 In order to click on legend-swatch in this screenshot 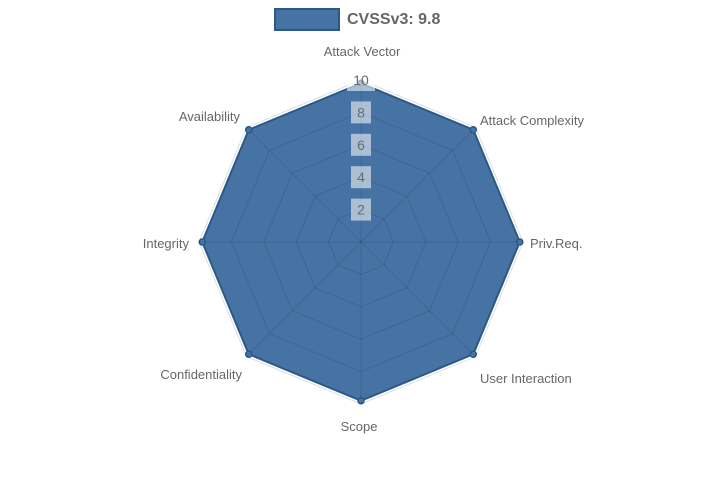, I will do `click(307, 19)`.